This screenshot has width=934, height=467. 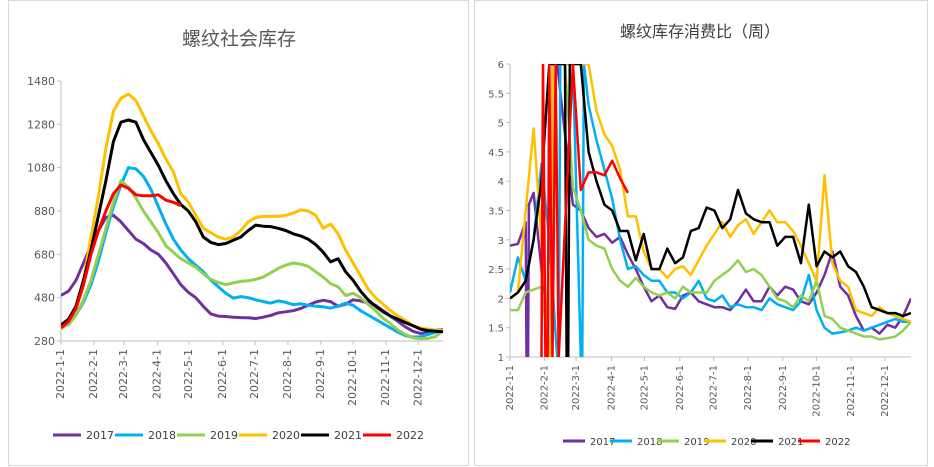 What do you see at coordinates (501, 358) in the screenshot?
I see `y-tick-label: 1` at bounding box center [501, 358].